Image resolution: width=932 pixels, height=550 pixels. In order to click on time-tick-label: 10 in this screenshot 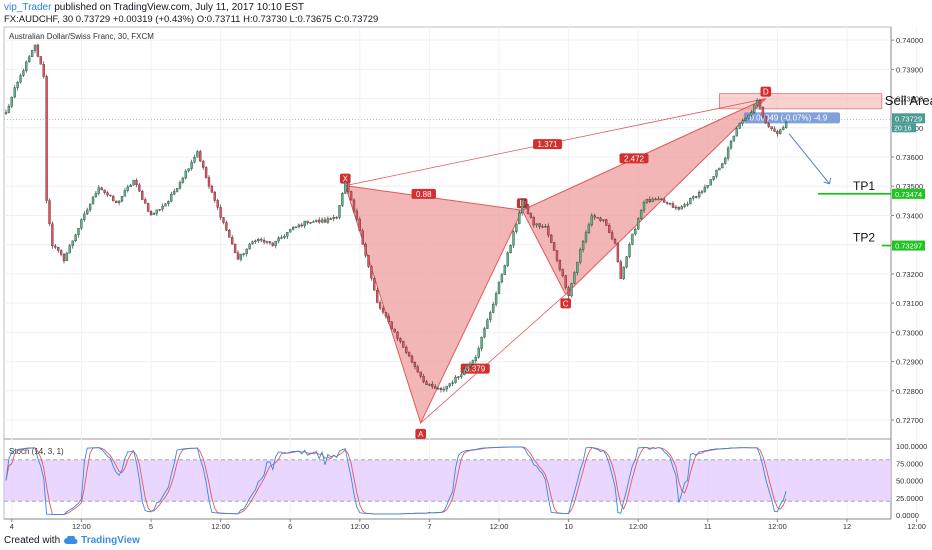, I will do `click(568, 526)`.